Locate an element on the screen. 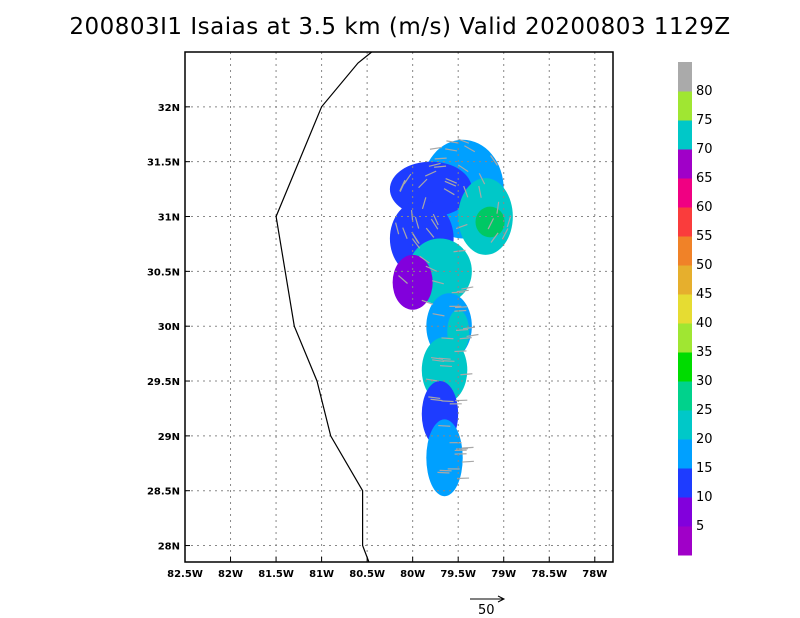  lat-tick-label: 29.5N is located at coordinates (163, 382).